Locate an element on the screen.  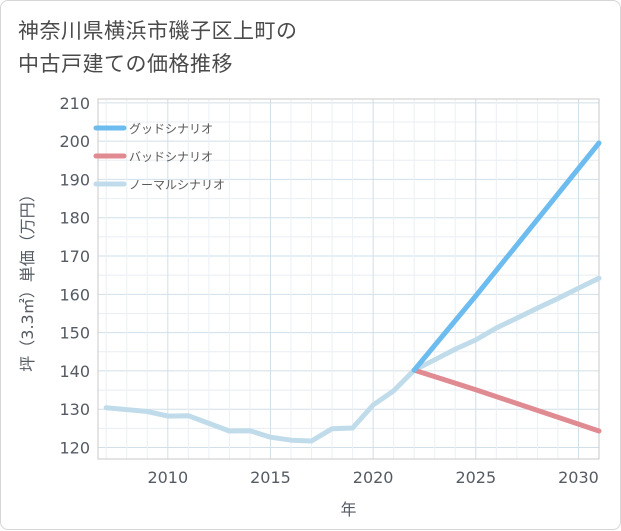
y-tick-label: 160 is located at coordinates (74, 294).